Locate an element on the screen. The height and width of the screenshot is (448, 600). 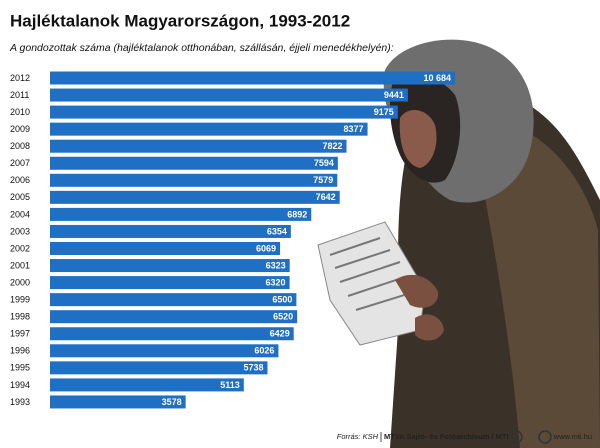
y-tick-label: 2003 is located at coordinates (20, 231).